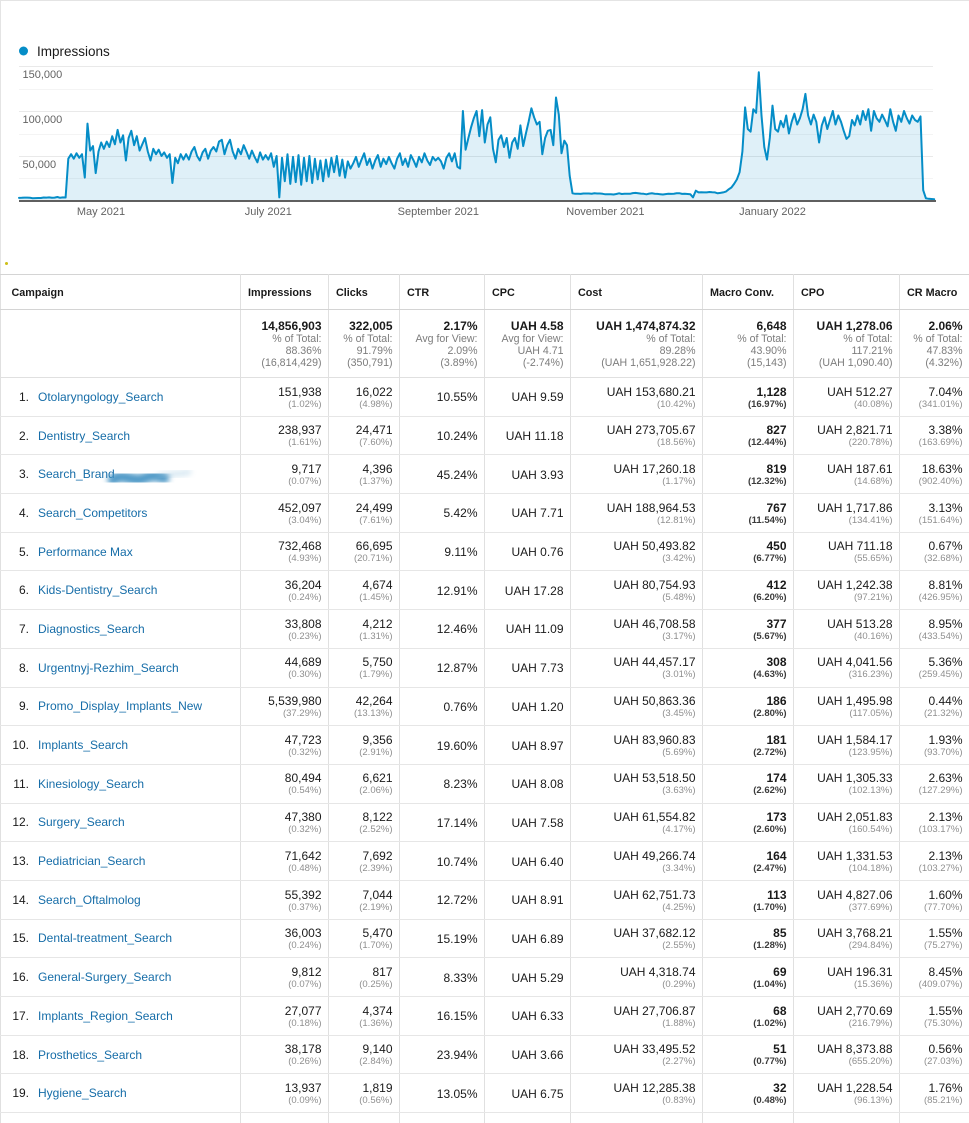 This screenshot has height=1123, width=969. What do you see at coordinates (43, 120) in the screenshot?
I see `svg-text: 100,000` at bounding box center [43, 120].